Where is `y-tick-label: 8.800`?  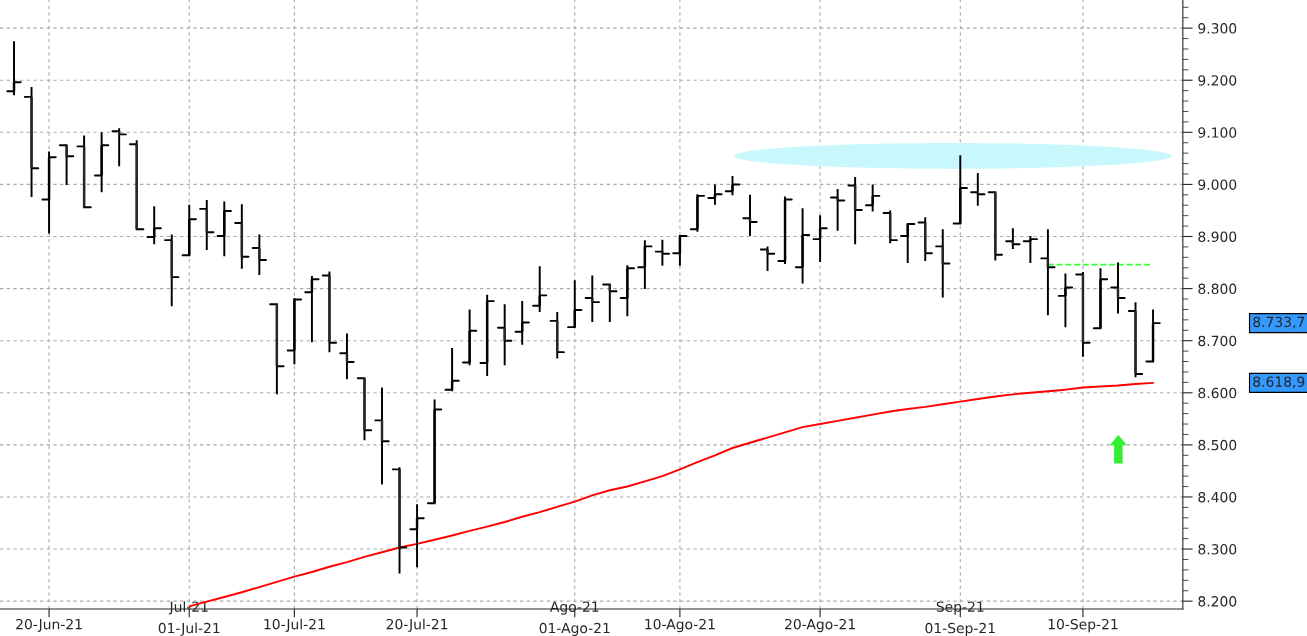 y-tick-label: 8.800 is located at coordinates (1217, 289).